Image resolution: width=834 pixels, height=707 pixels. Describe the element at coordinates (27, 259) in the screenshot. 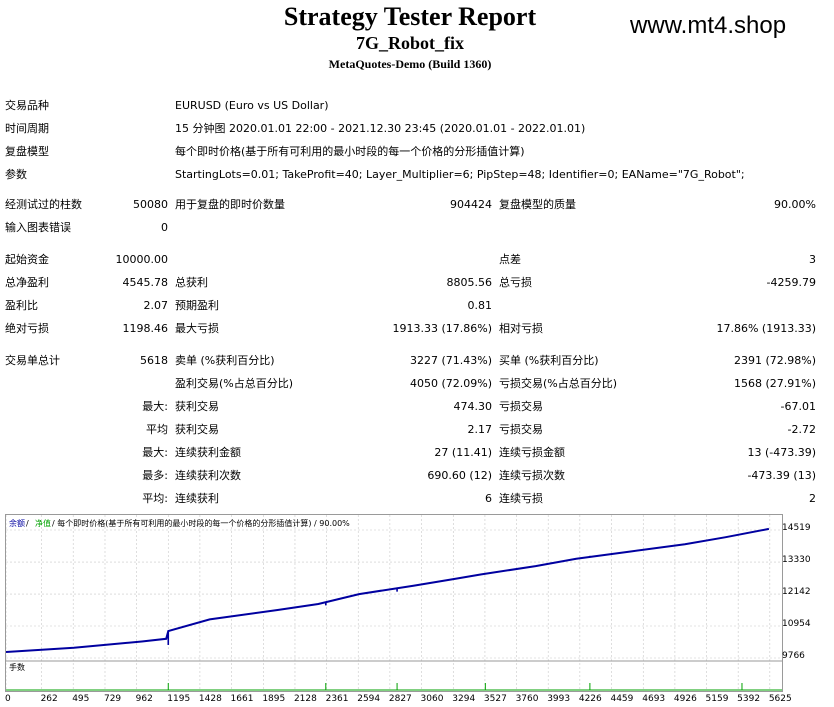

I see `deposit-label: 起始资金` at that location.